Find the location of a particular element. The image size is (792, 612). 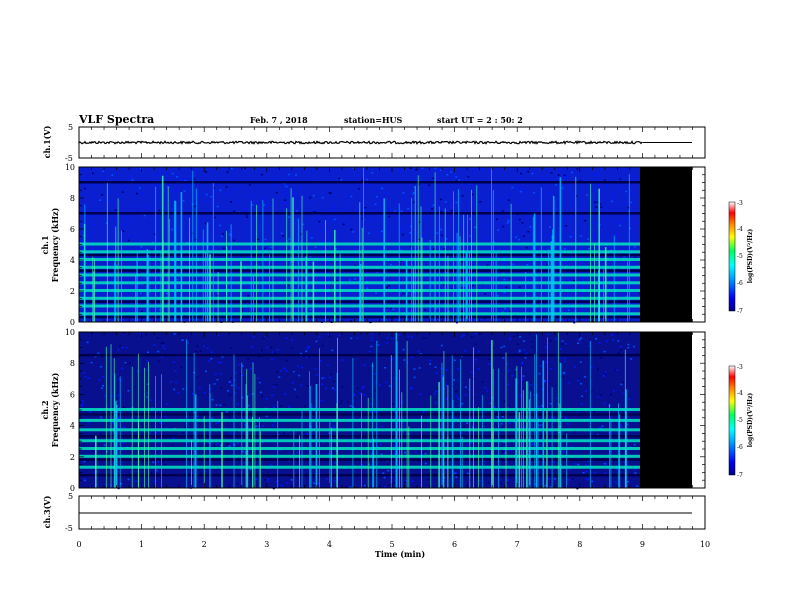

ch1-no-data-region is located at coordinates (666, 244).